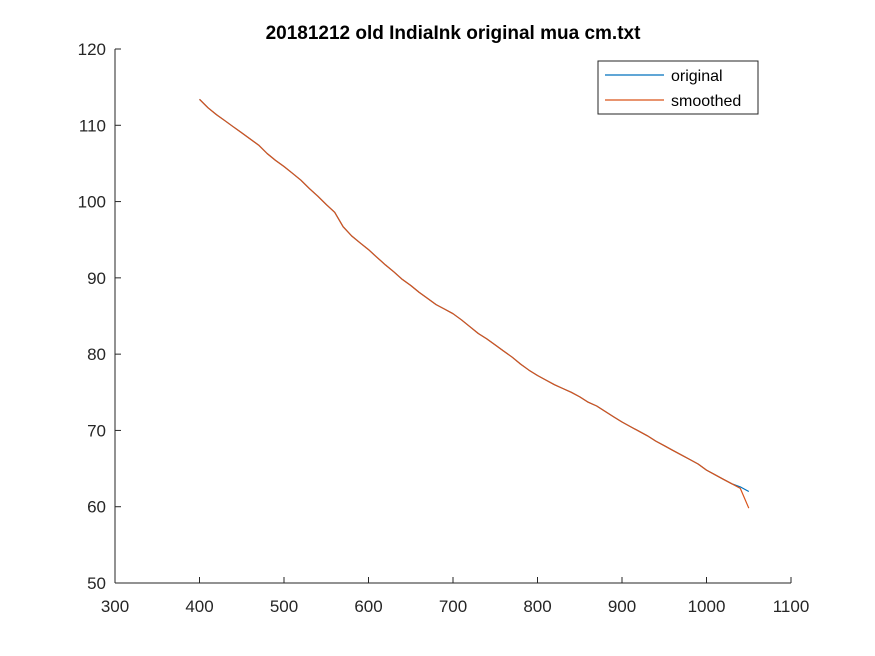  Describe the element at coordinates (92, 125) in the screenshot. I see `y-tick-label: 110` at that location.